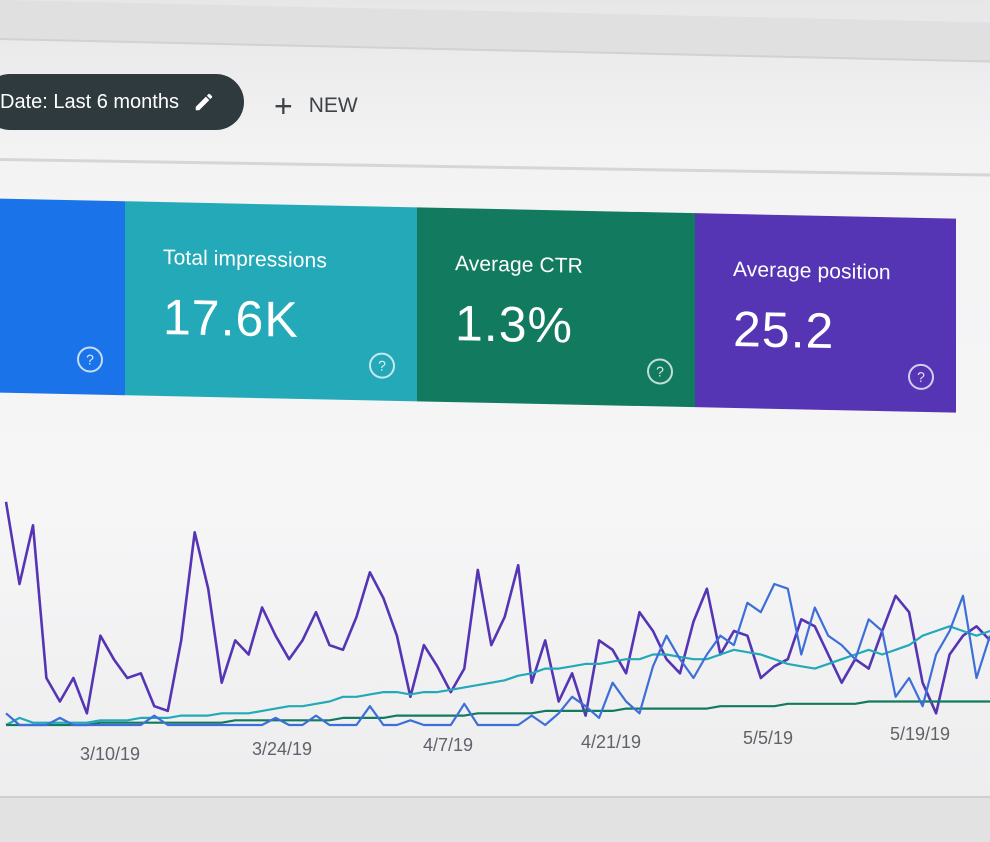 The image size is (990, 842). I want to click on metric-value: 17.6K, so click(231, 318).